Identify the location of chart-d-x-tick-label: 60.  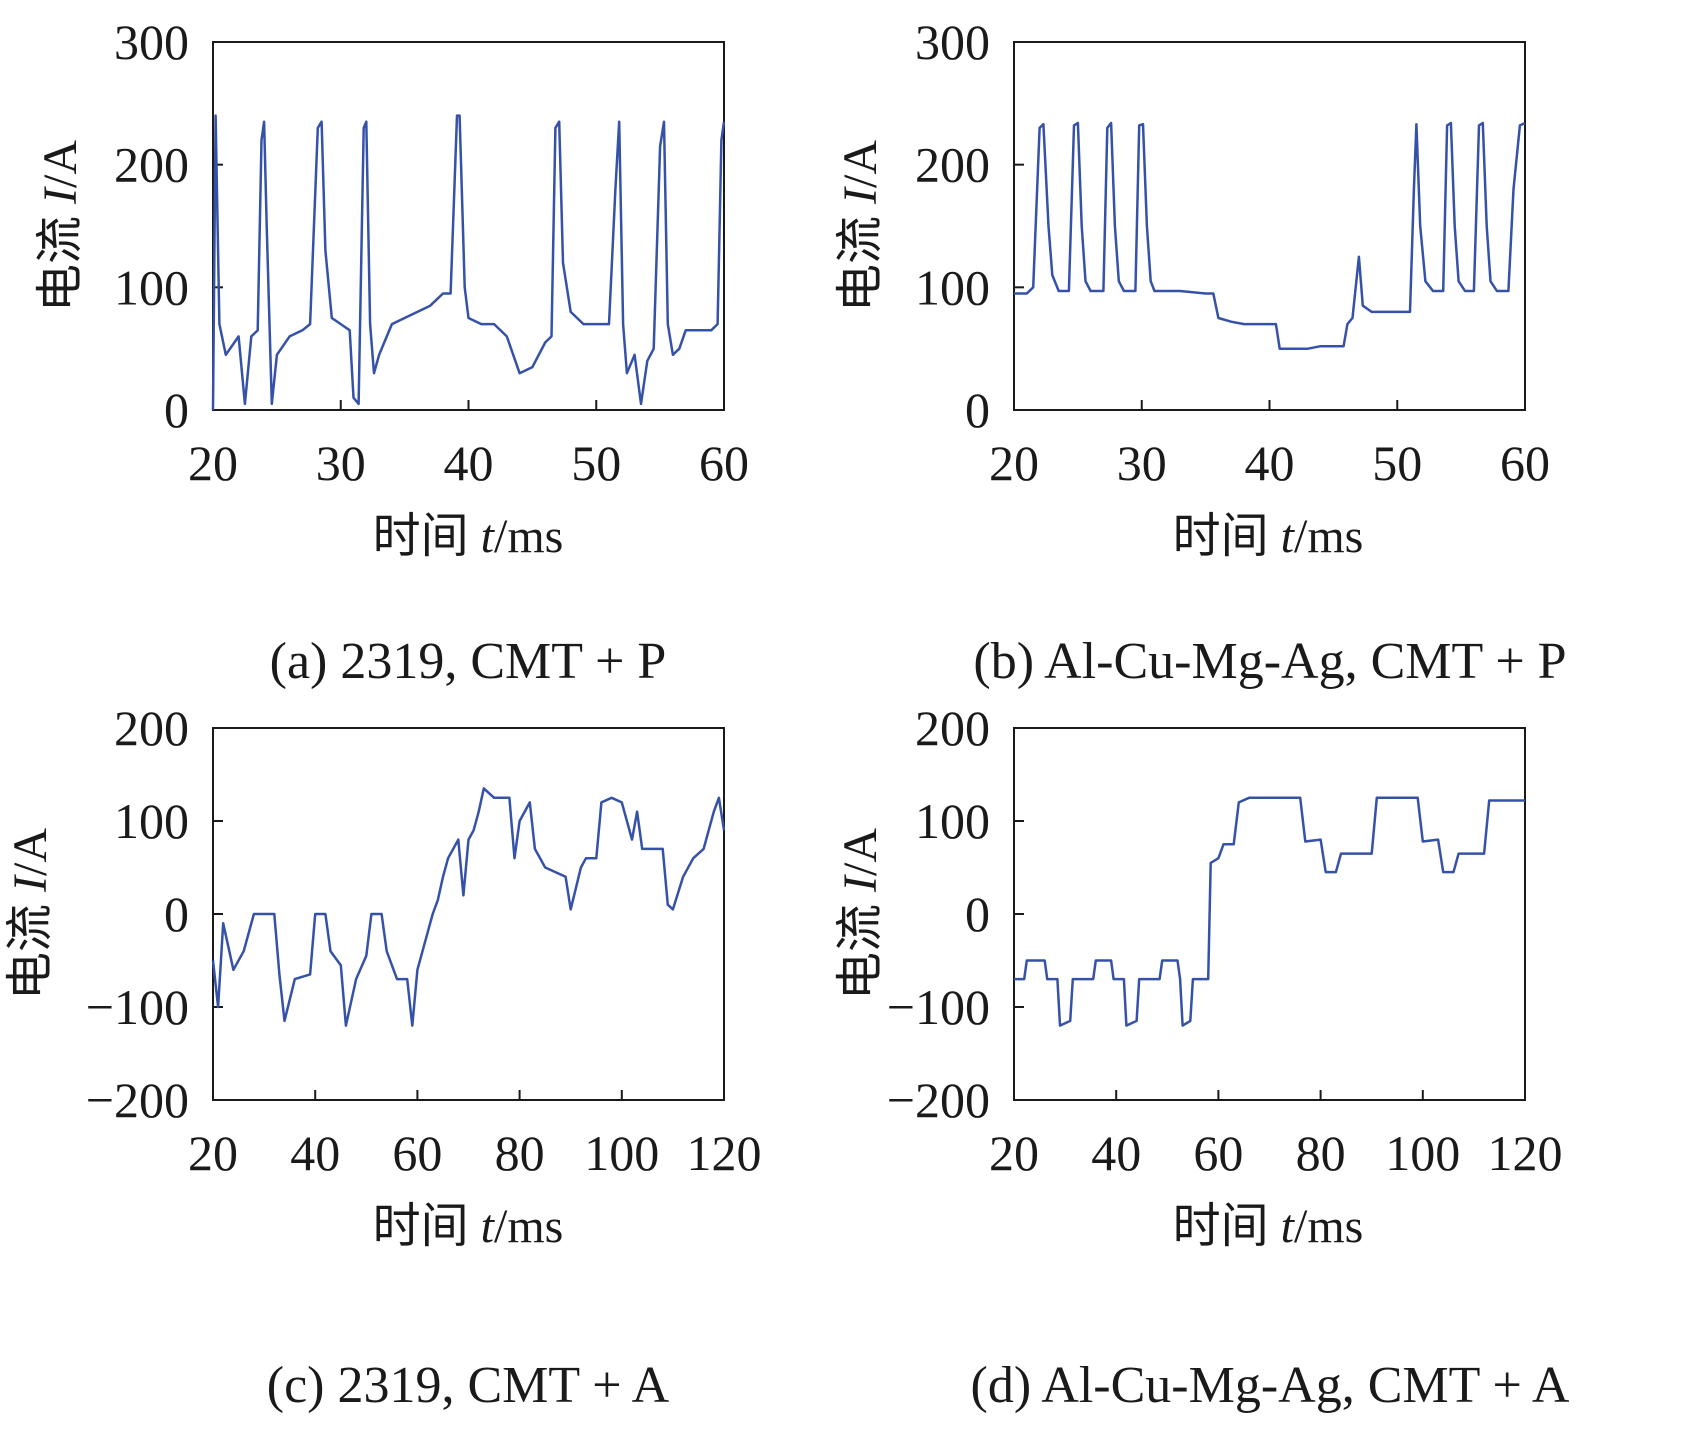
(1218, 1153).